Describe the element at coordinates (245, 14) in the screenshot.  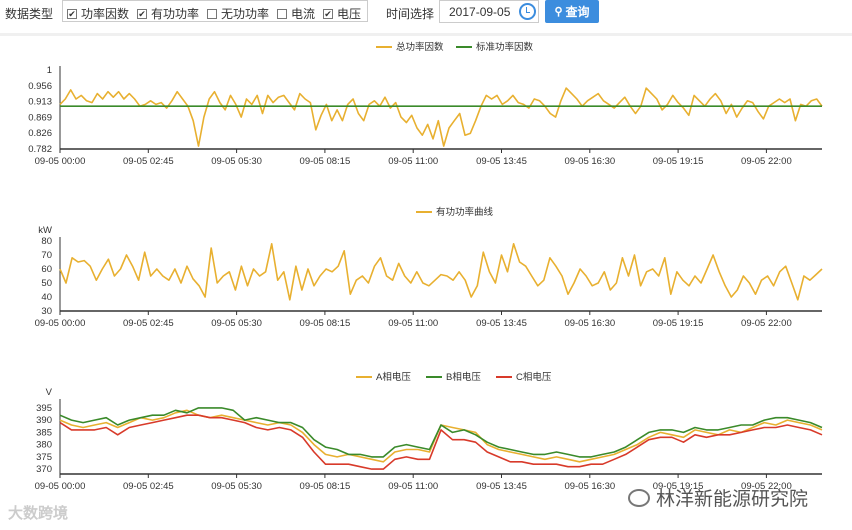
I see `option-label: 无功功率` at that location.